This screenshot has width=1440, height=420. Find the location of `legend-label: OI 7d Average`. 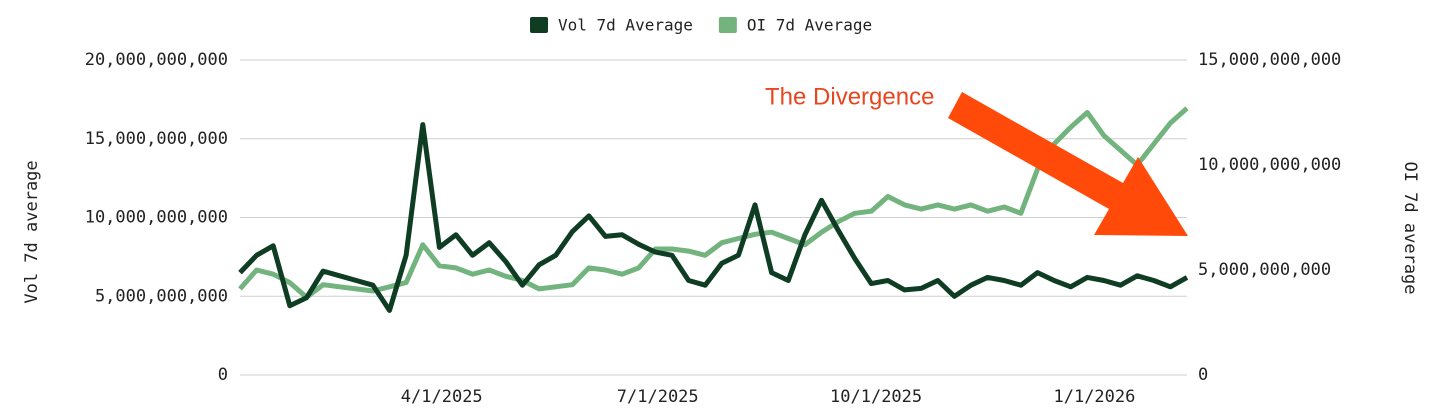

legend-label: OI 7d Average is located at coordinates (809, 25).